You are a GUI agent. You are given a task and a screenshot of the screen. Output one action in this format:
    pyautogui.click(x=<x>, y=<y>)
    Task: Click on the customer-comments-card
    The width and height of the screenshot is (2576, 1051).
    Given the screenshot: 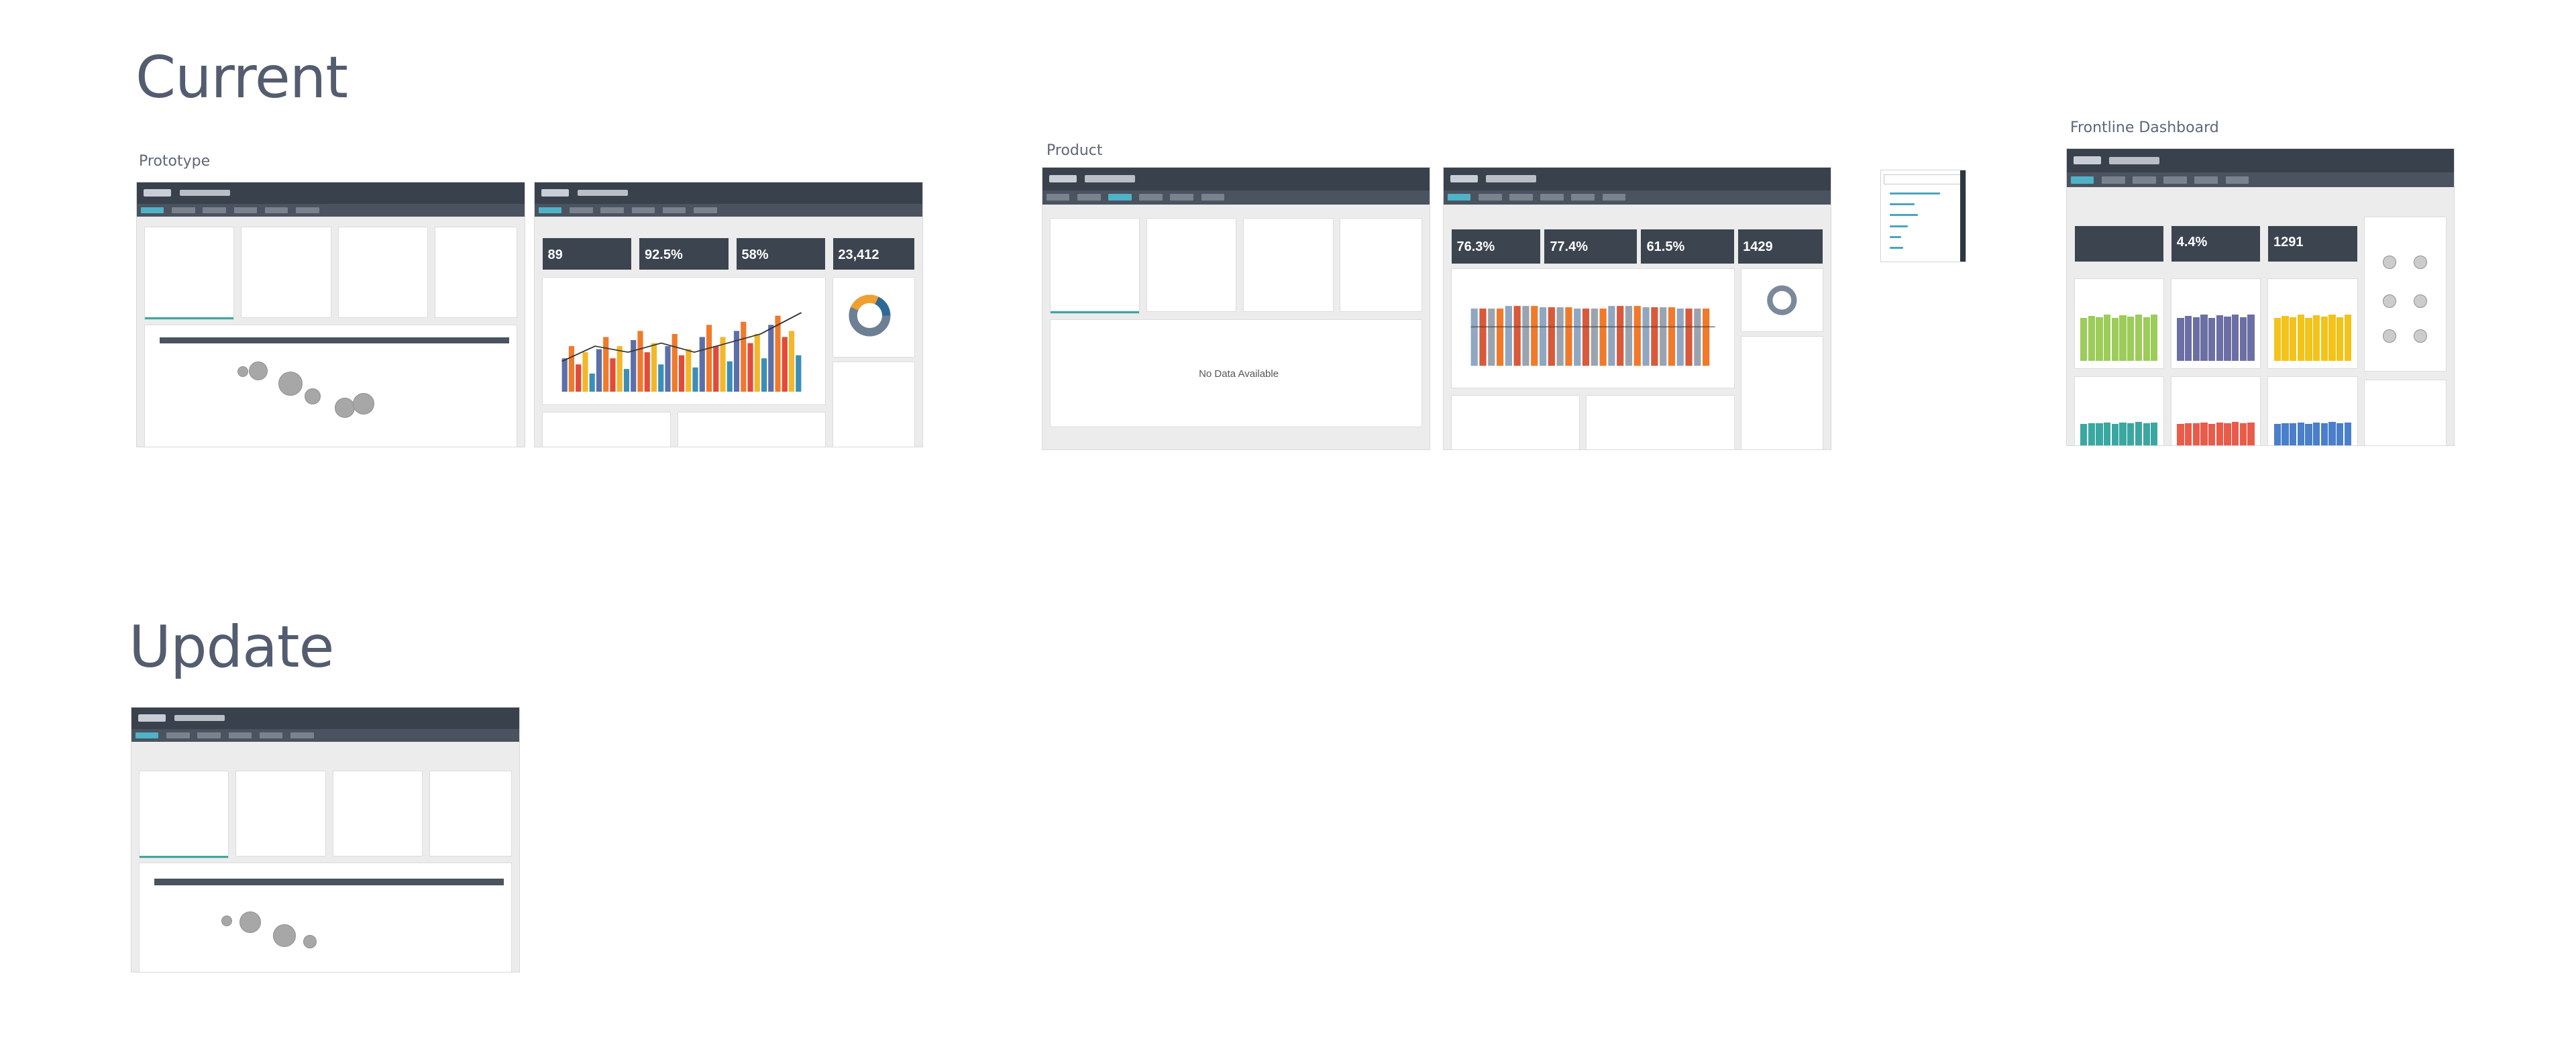 What is the action you would take?
    pyautogui.click(x=1782, y=393)
    